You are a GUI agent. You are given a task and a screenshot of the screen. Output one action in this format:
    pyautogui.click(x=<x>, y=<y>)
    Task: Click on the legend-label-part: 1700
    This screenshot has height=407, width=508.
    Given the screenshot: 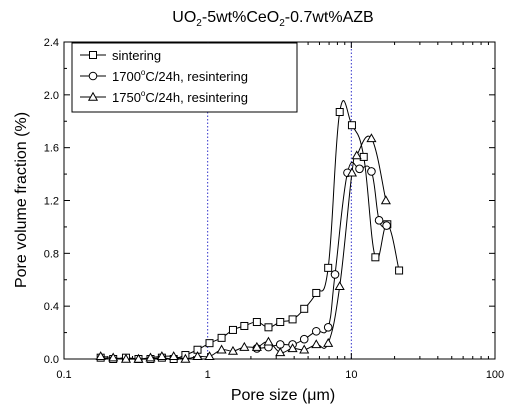 What is the action you would take?
    pyautogui.click(x=126, y=76)
    